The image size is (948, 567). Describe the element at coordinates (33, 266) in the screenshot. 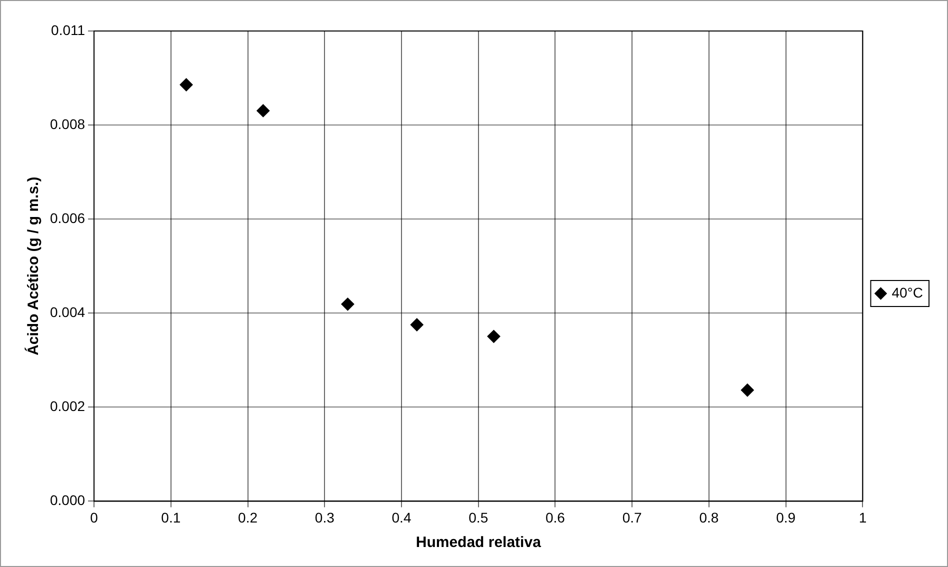

I see `y-axis-title: Ácido Acético (g / g m.s.)` at that location.